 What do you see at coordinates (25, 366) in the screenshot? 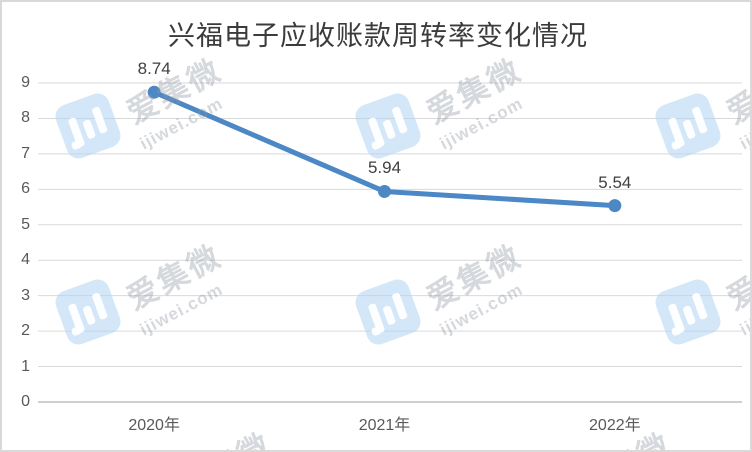
I see `y-tick-label: 1` at bounding box center [25, 366].